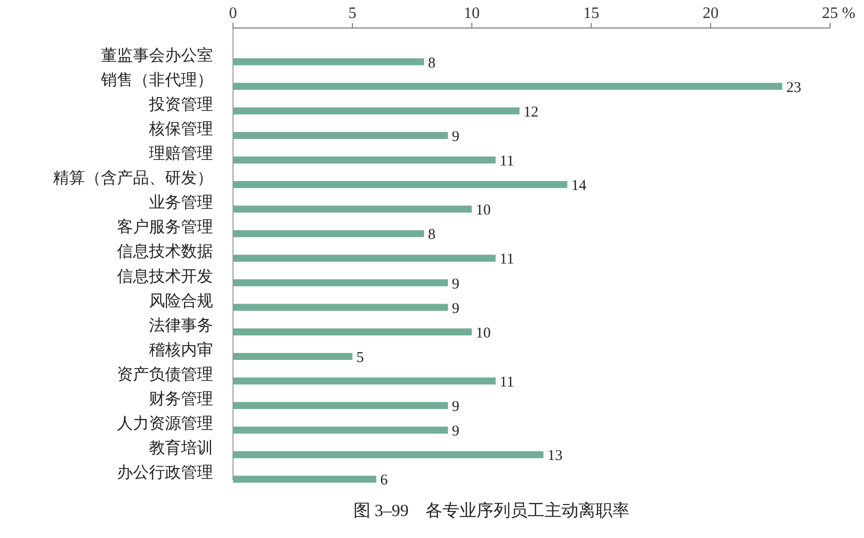 This screenshot has width=864, height=538. Describe the element at coordinates (181, 448) in the screenshot. I see `y-tick-label: 教育培训` at that location.